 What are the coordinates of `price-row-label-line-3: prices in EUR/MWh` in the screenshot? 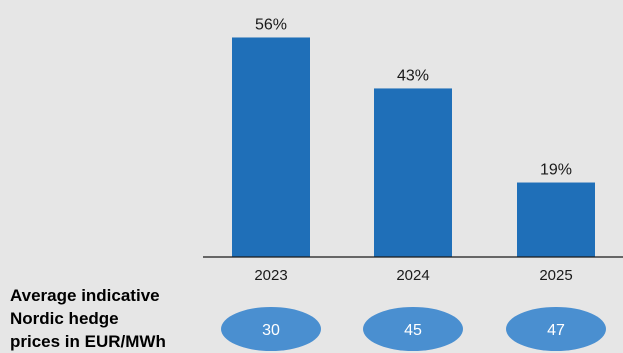 It's located at (88, 341).